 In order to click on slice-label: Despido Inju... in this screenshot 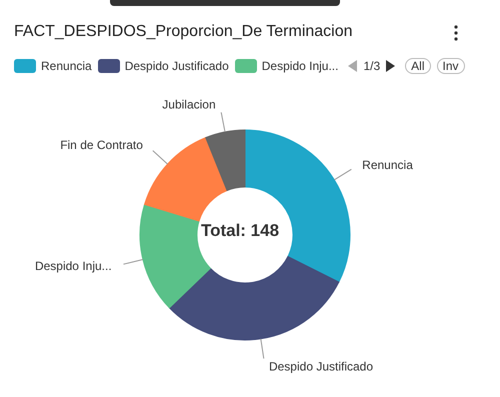, I will do `click(73, 266)`.